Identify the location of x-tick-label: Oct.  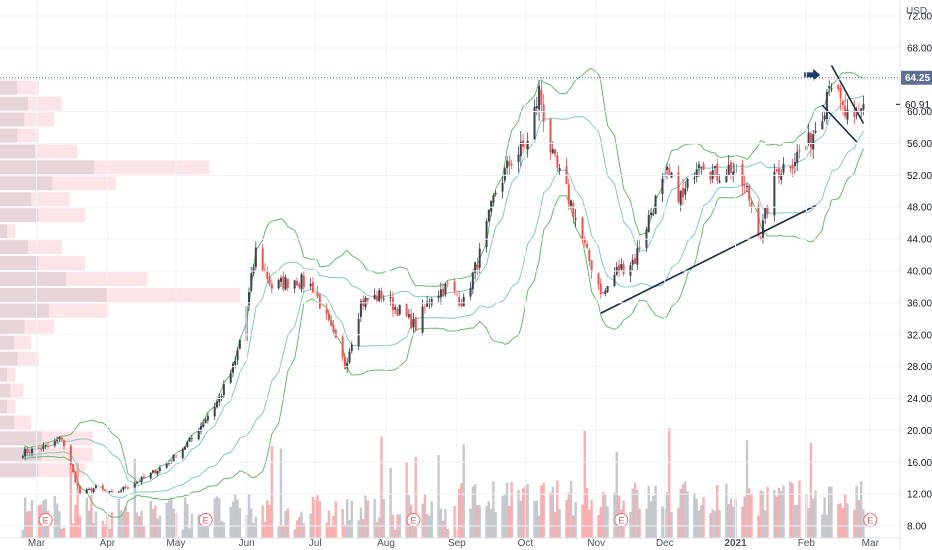
(526, 543).